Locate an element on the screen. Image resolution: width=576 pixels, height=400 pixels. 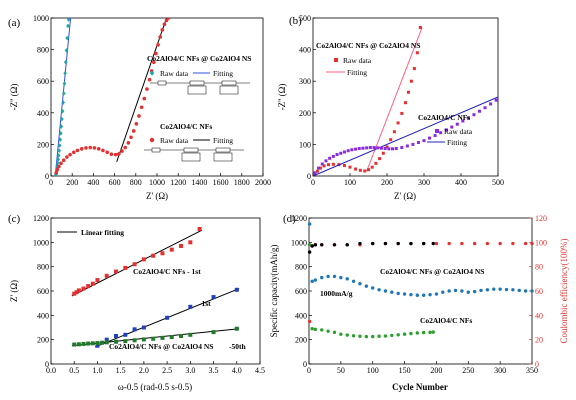
panel-a-circuit-diagrams is located at coordinates (197, 121).